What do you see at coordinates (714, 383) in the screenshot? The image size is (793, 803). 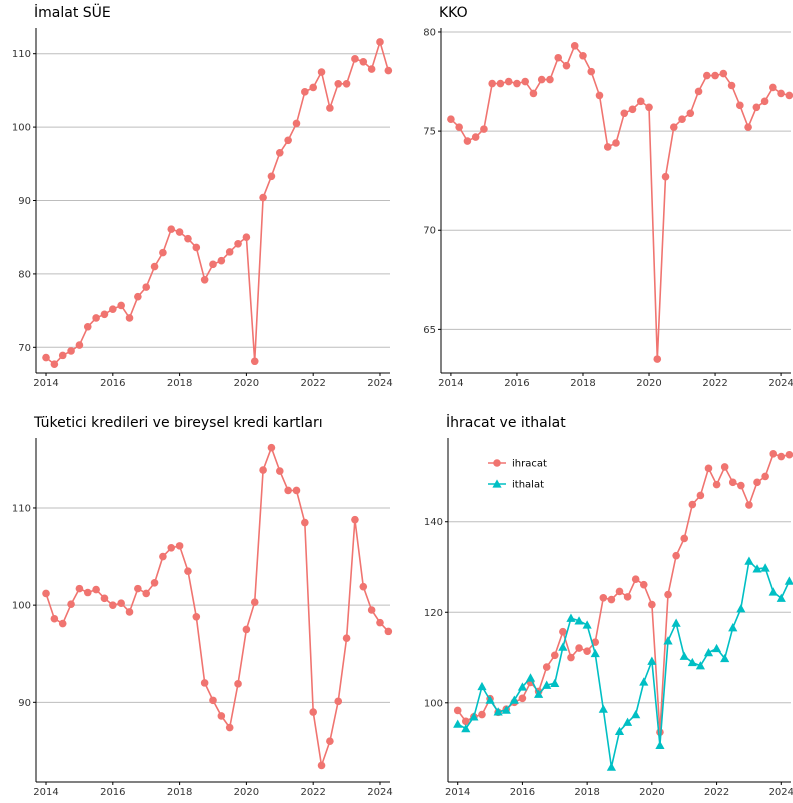 I see `x-tick-label: 2022` at bounding box center [714, 383].